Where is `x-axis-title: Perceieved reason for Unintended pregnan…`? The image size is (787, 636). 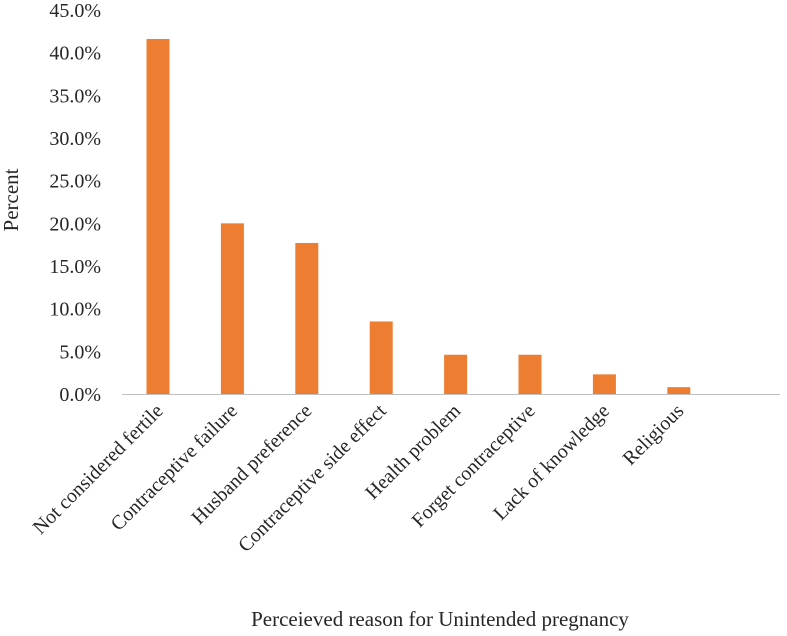
x-axis-title: Perceieved reason for Unintended pregnan… is located at coordinates (440, 619).